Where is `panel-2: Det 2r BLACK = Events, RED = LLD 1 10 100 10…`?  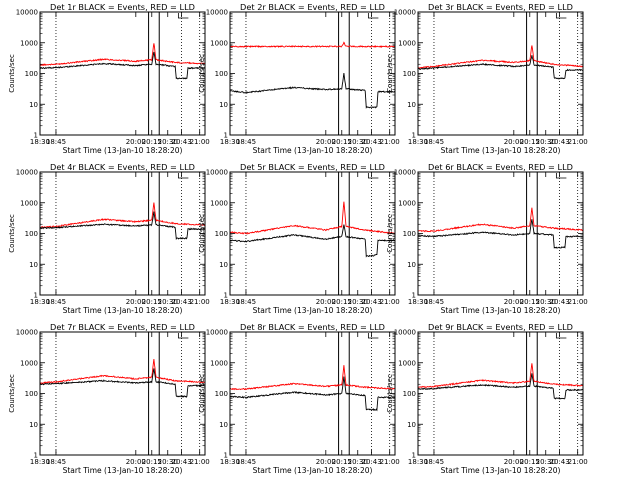
panel-2: Det 2r BLACK = Events, RED = LLD 1 10 100 10… is located at coordinates (299, 78).